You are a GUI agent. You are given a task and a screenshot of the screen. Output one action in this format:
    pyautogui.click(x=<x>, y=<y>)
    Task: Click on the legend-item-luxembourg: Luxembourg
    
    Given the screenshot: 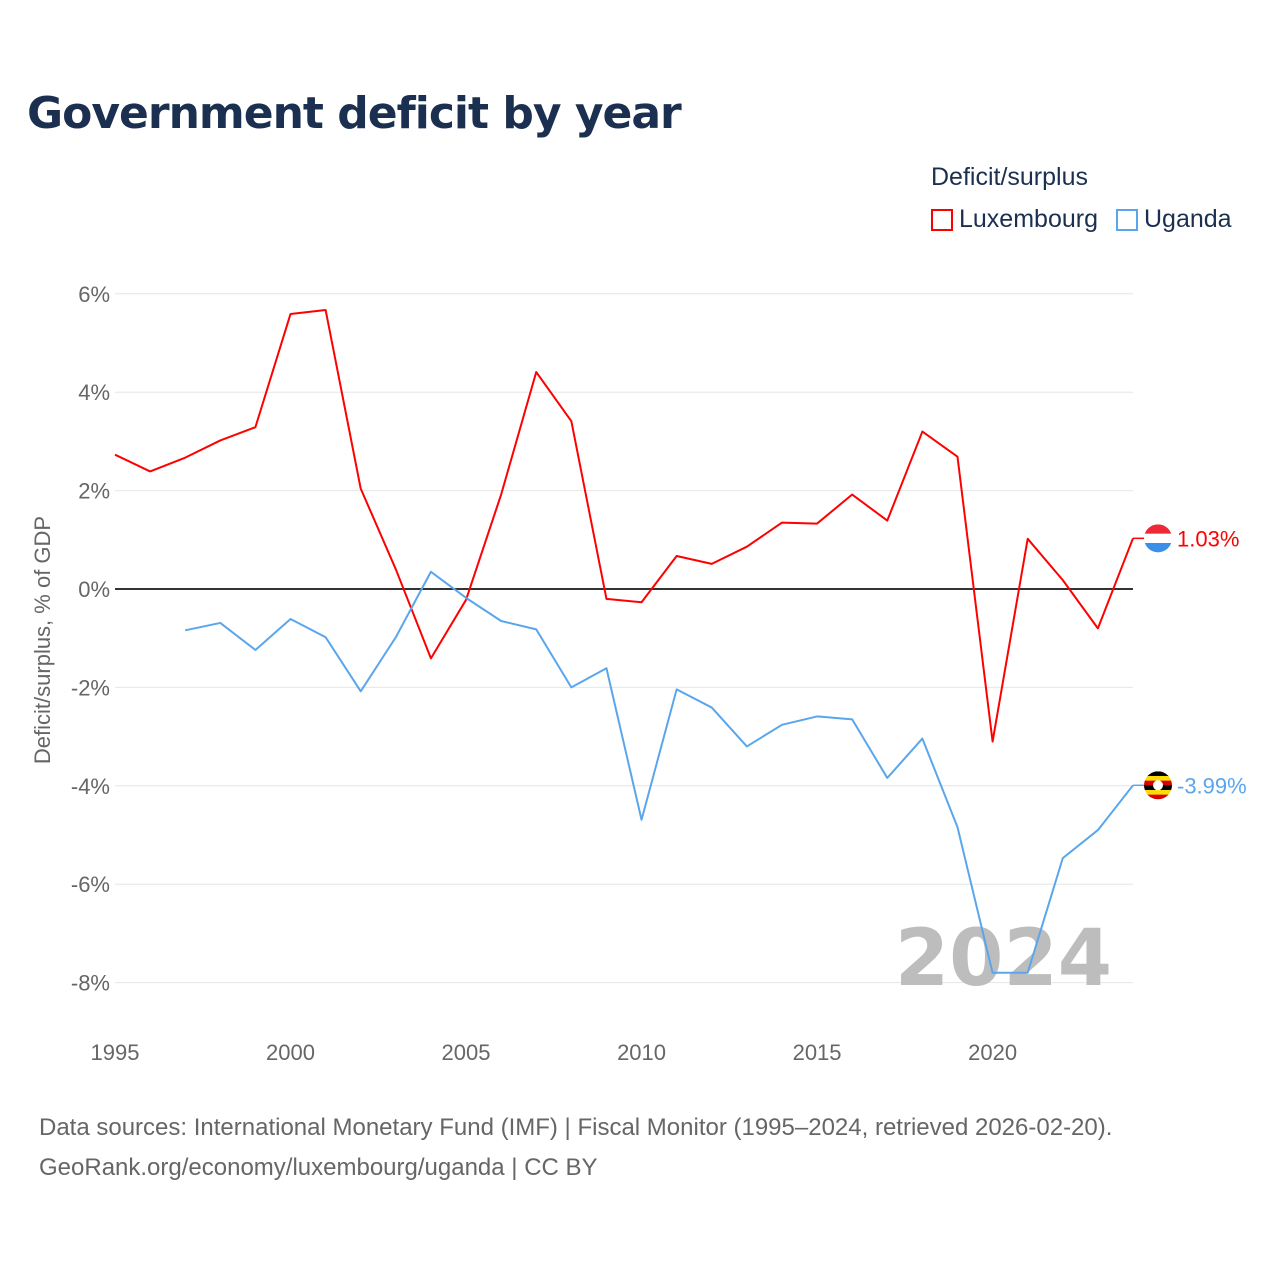 What is the action you would take?
    pyautogui.click(x=1014, y=219)
    